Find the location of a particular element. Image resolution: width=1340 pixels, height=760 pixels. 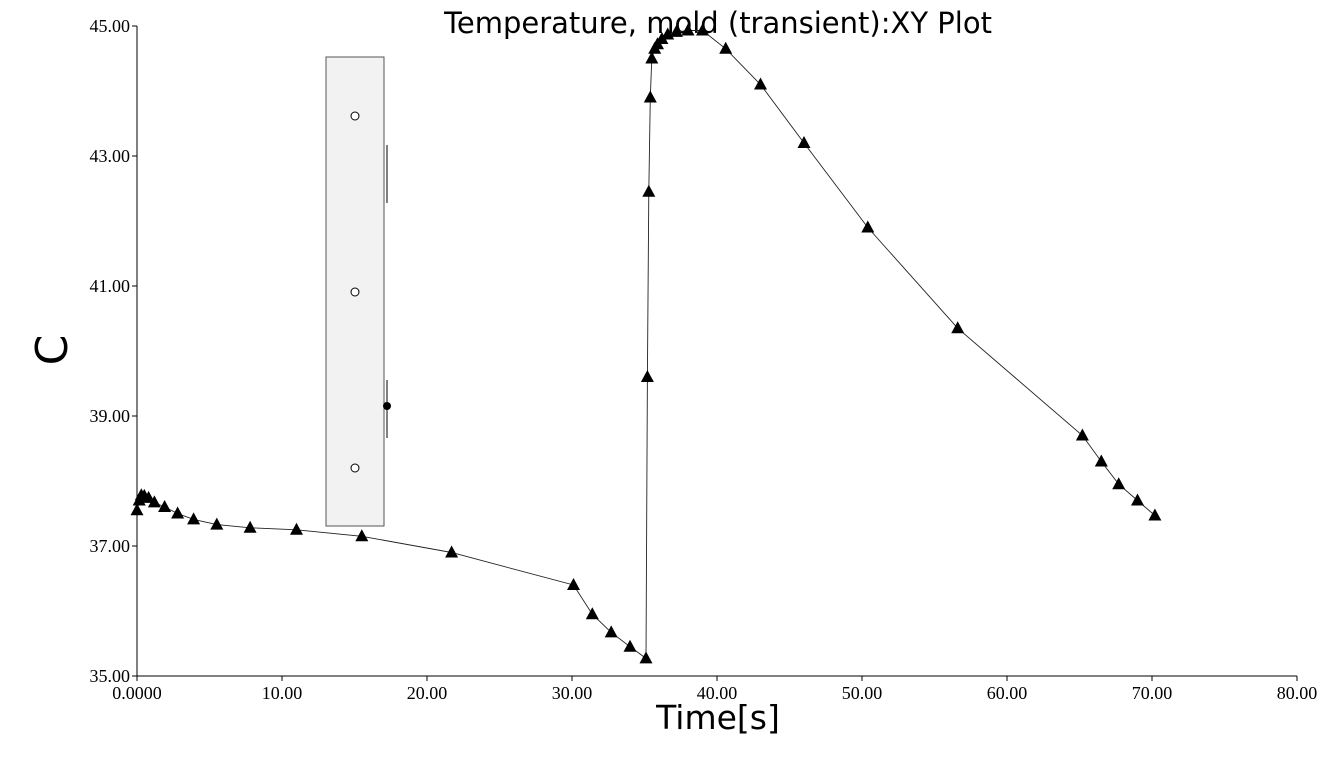

legend-box is located at coordinates (358, 291).